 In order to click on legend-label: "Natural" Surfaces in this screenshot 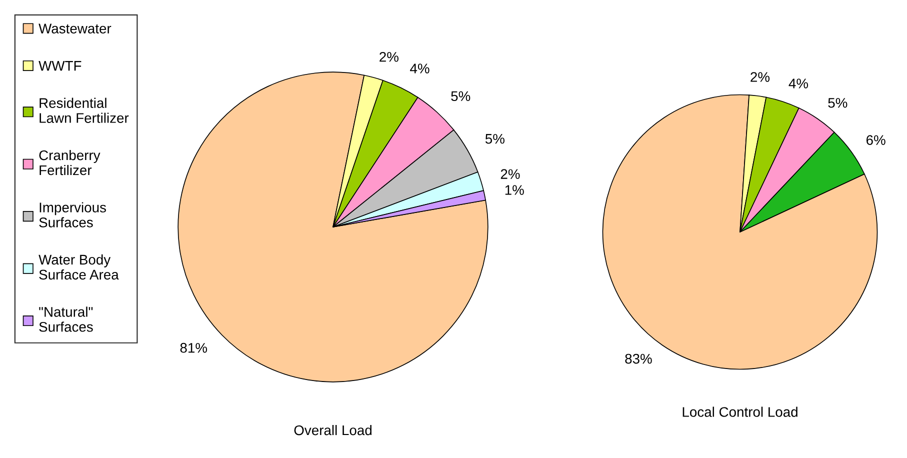, I will do `click(66, 319)`.